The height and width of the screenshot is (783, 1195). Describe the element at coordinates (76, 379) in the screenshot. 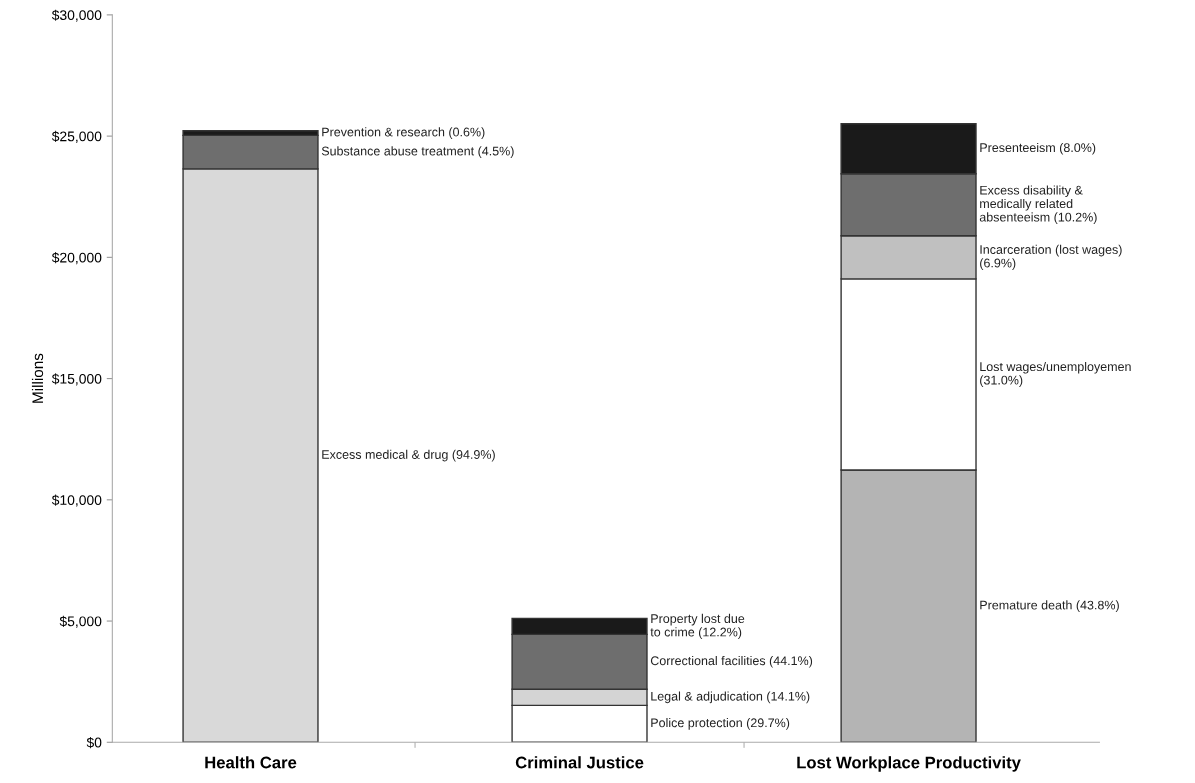

I see `y-tick-label: $15,000` at that location.